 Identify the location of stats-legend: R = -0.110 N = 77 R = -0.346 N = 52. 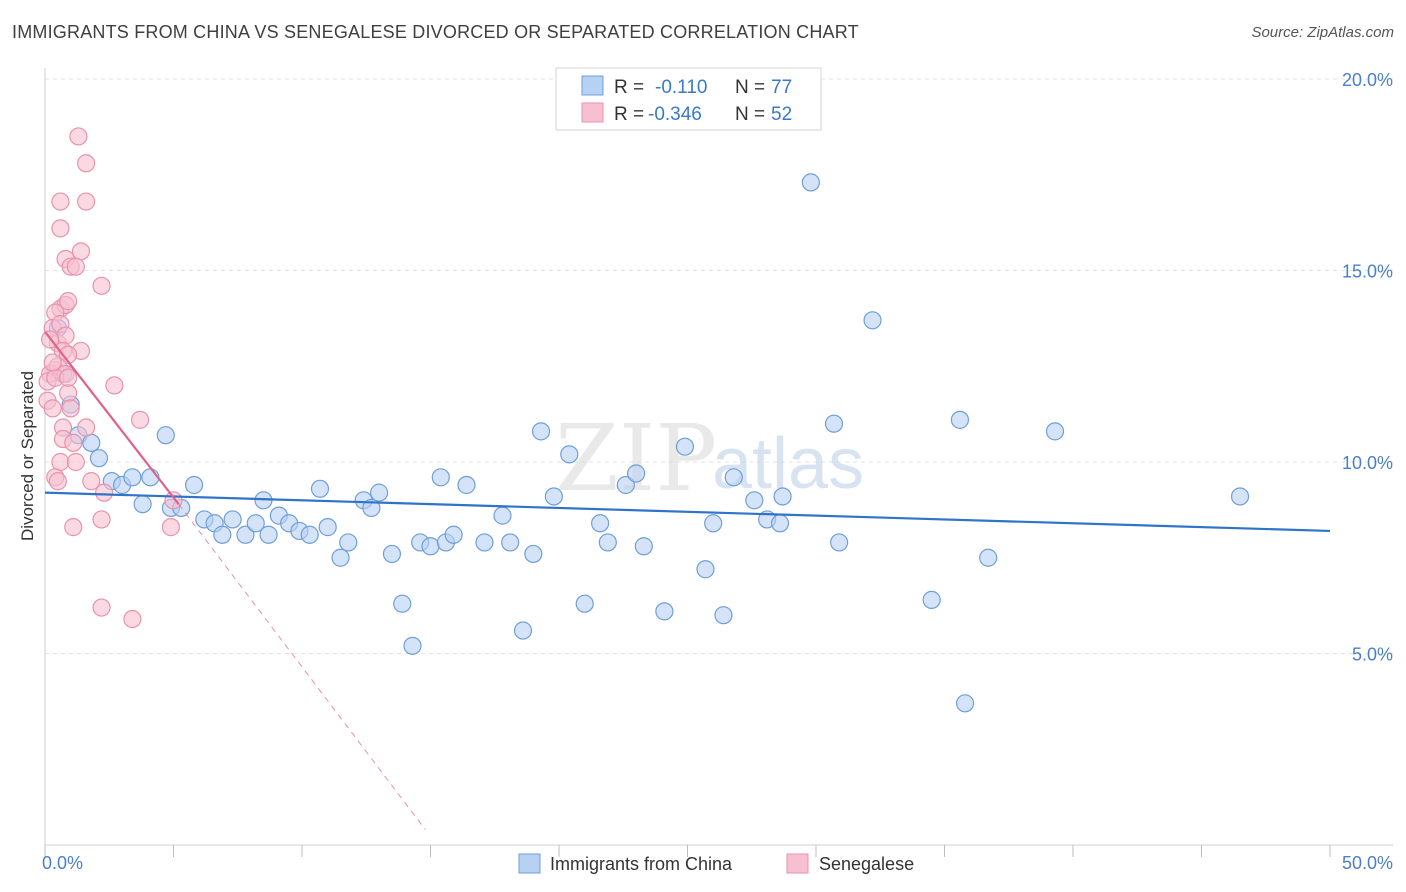
(688, 99).